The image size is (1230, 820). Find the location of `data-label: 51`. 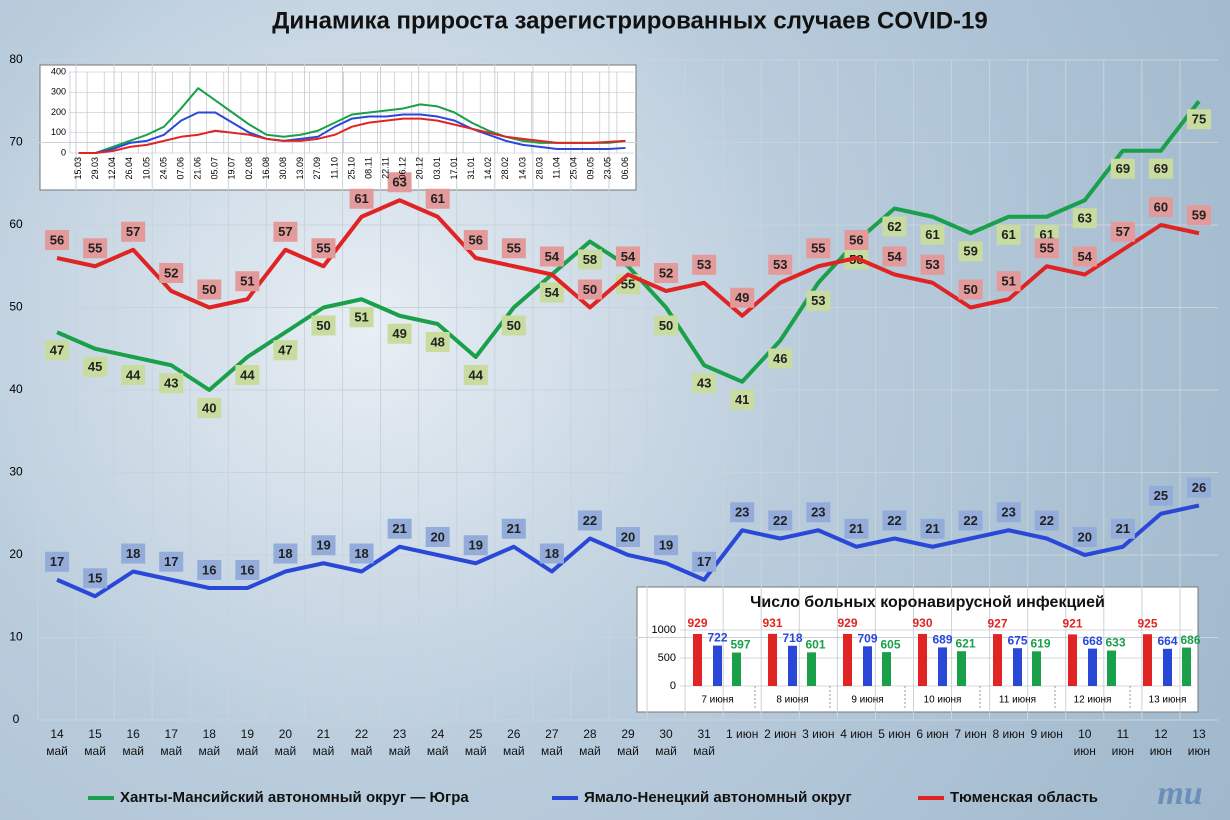

data-label: 51 is located at coordinates (1008, 281).